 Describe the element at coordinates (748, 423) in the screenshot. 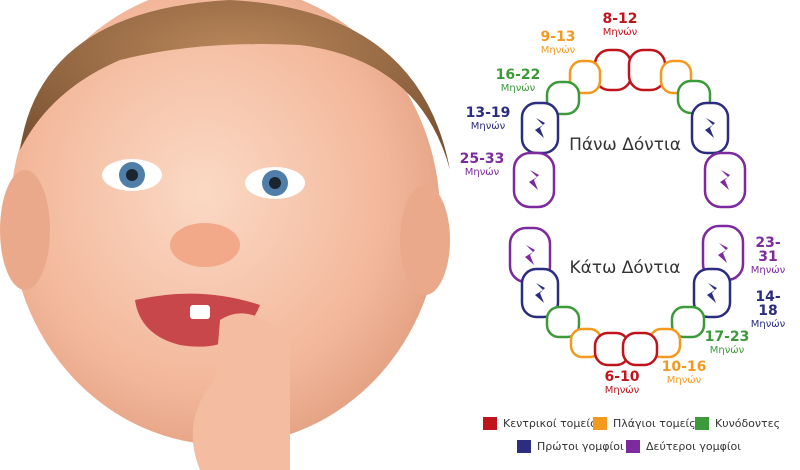

I see `legend-label: Κυνόδοντες` at that location.